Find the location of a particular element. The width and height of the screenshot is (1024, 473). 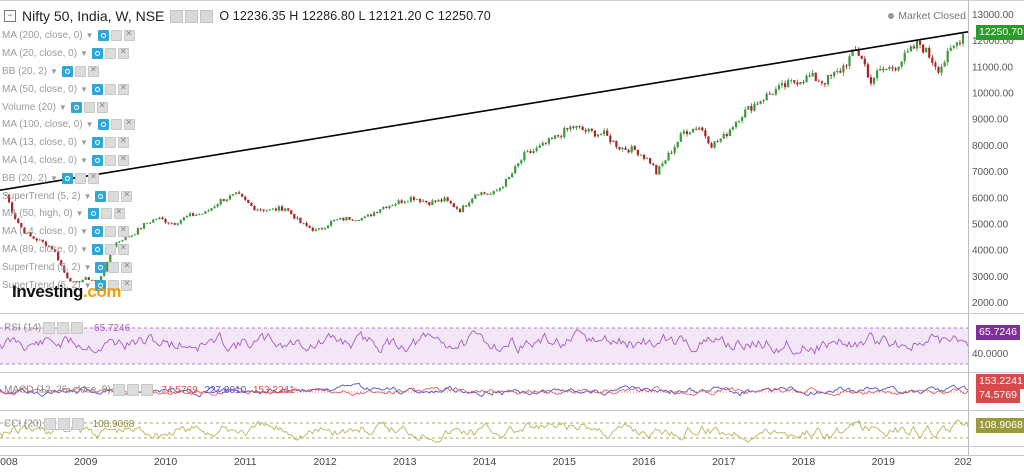

header-eye-icon is located at coordinates (177, 16).